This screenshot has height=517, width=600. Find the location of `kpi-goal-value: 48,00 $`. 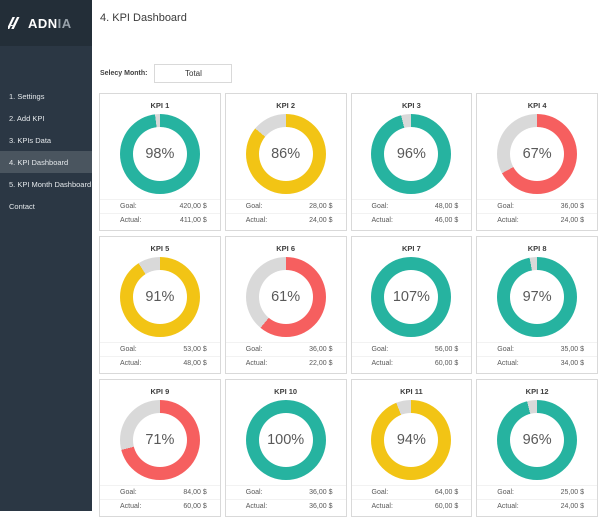

kpi-goal-value: 48,00 $ is located at coordinates (446, 206).